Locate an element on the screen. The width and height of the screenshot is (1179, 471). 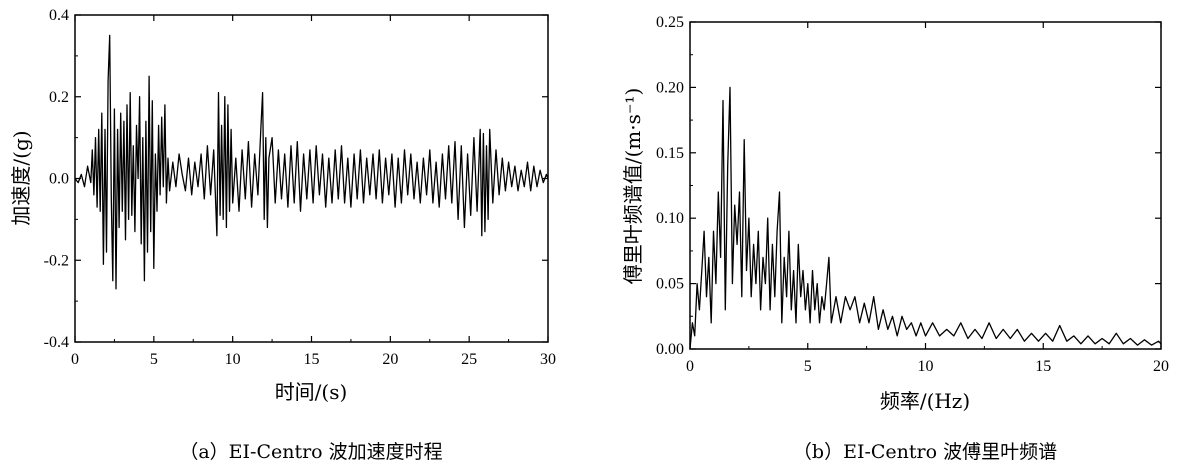
chart-a-ytick-label: -0.2 is located at coordinates (56, 260).